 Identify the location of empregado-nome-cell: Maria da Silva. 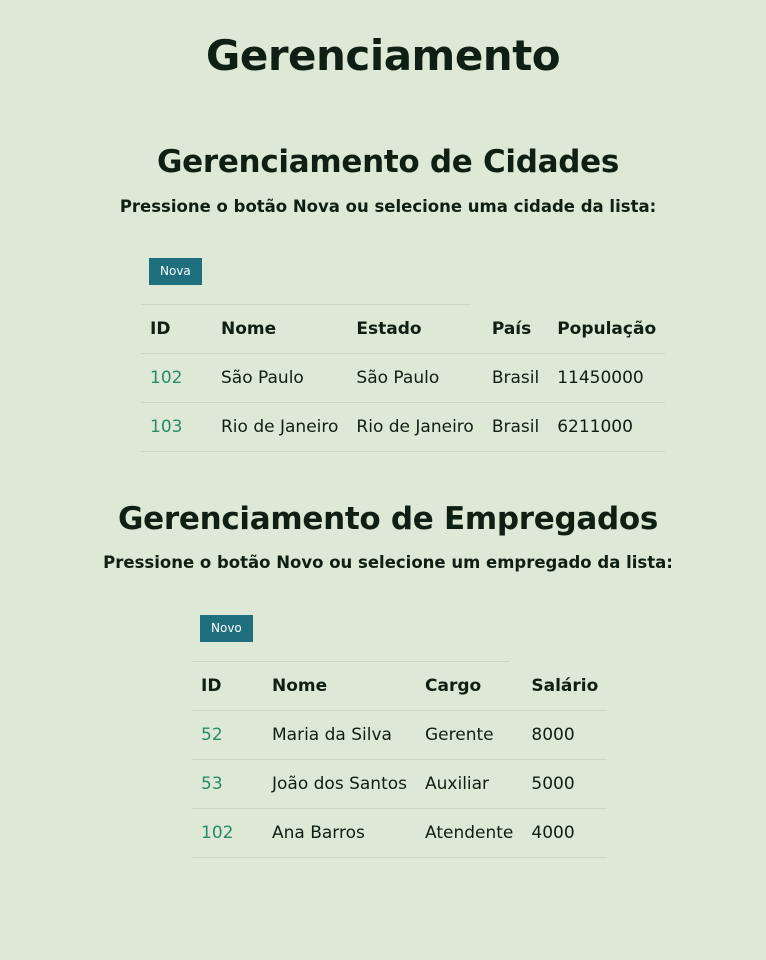
(339, 735).